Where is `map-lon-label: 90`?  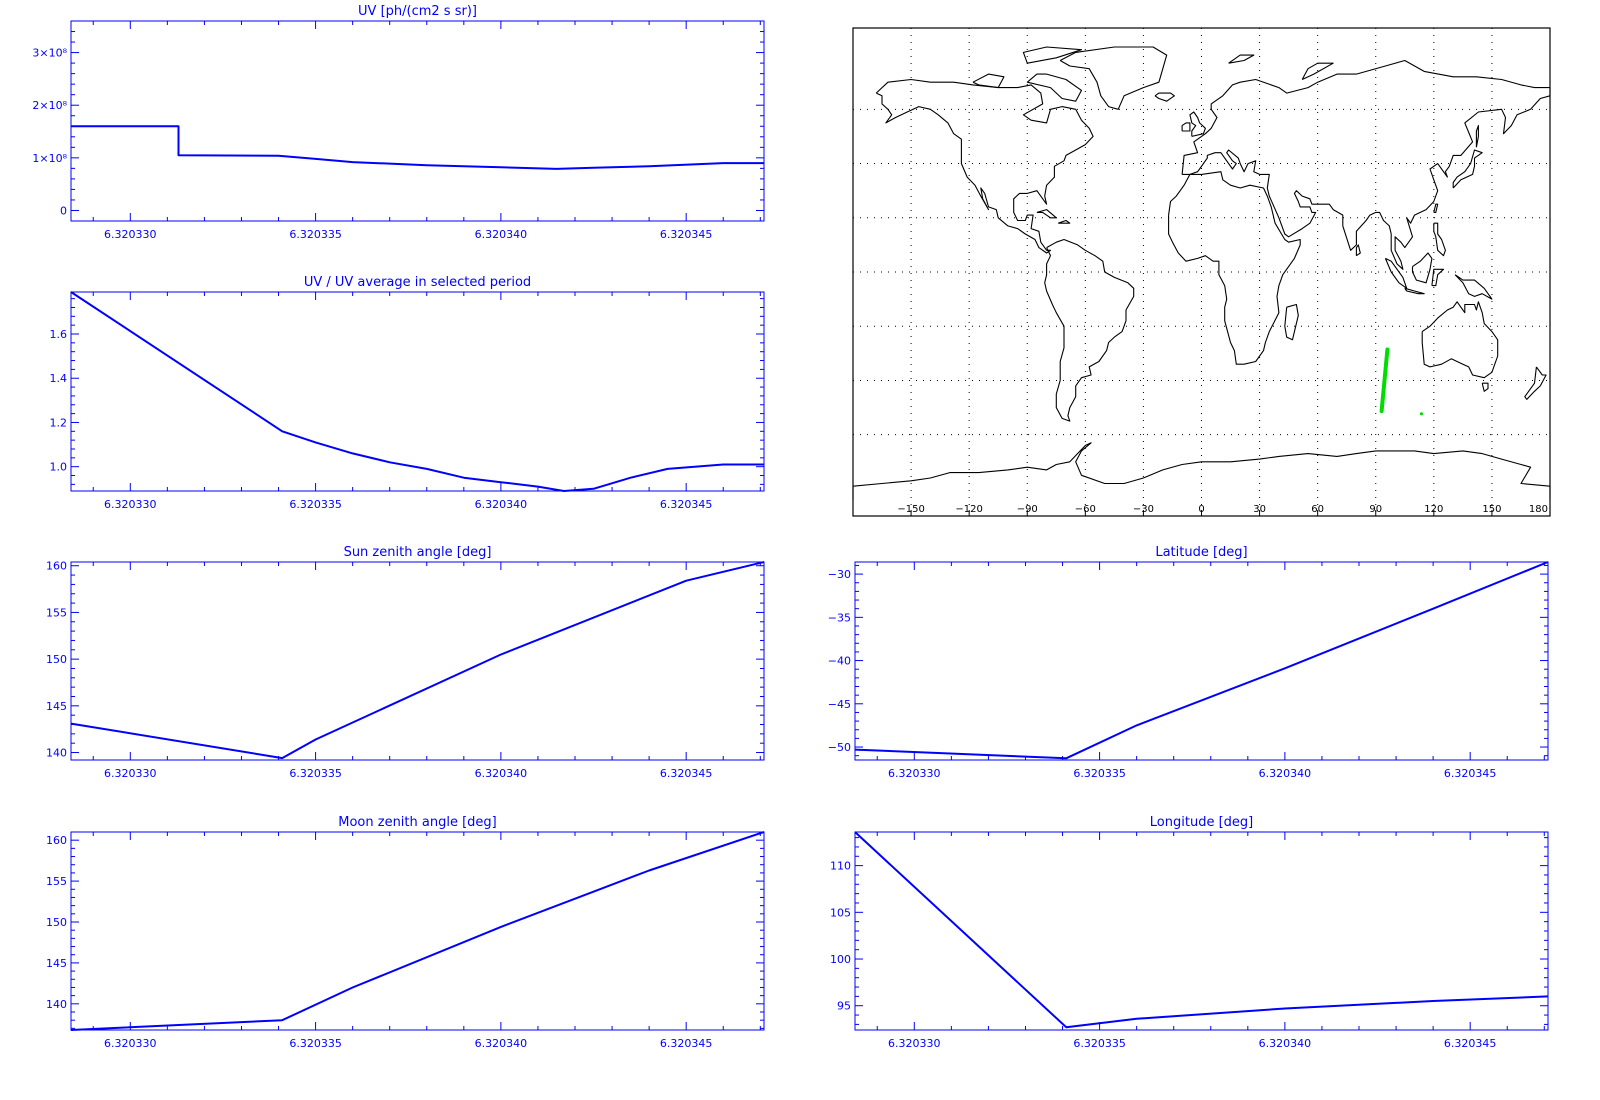 map-lon-label: 90 is located at coordinates (1375, 509).